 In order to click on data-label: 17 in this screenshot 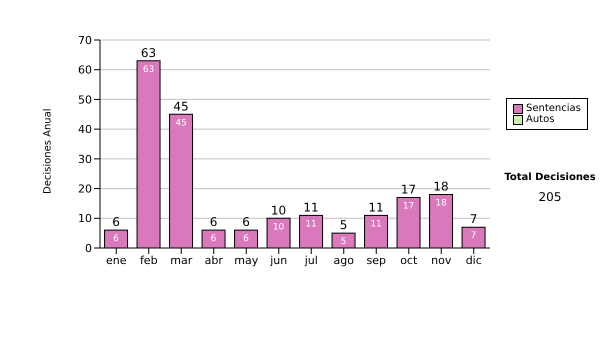, I will do `click(408, 206)`.